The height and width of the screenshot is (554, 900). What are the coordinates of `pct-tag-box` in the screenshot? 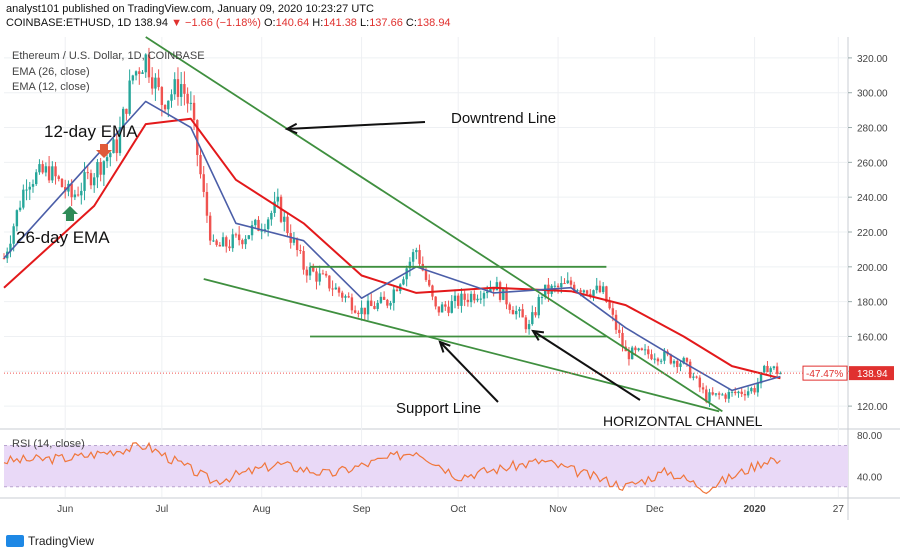 It's located at (825, 373).